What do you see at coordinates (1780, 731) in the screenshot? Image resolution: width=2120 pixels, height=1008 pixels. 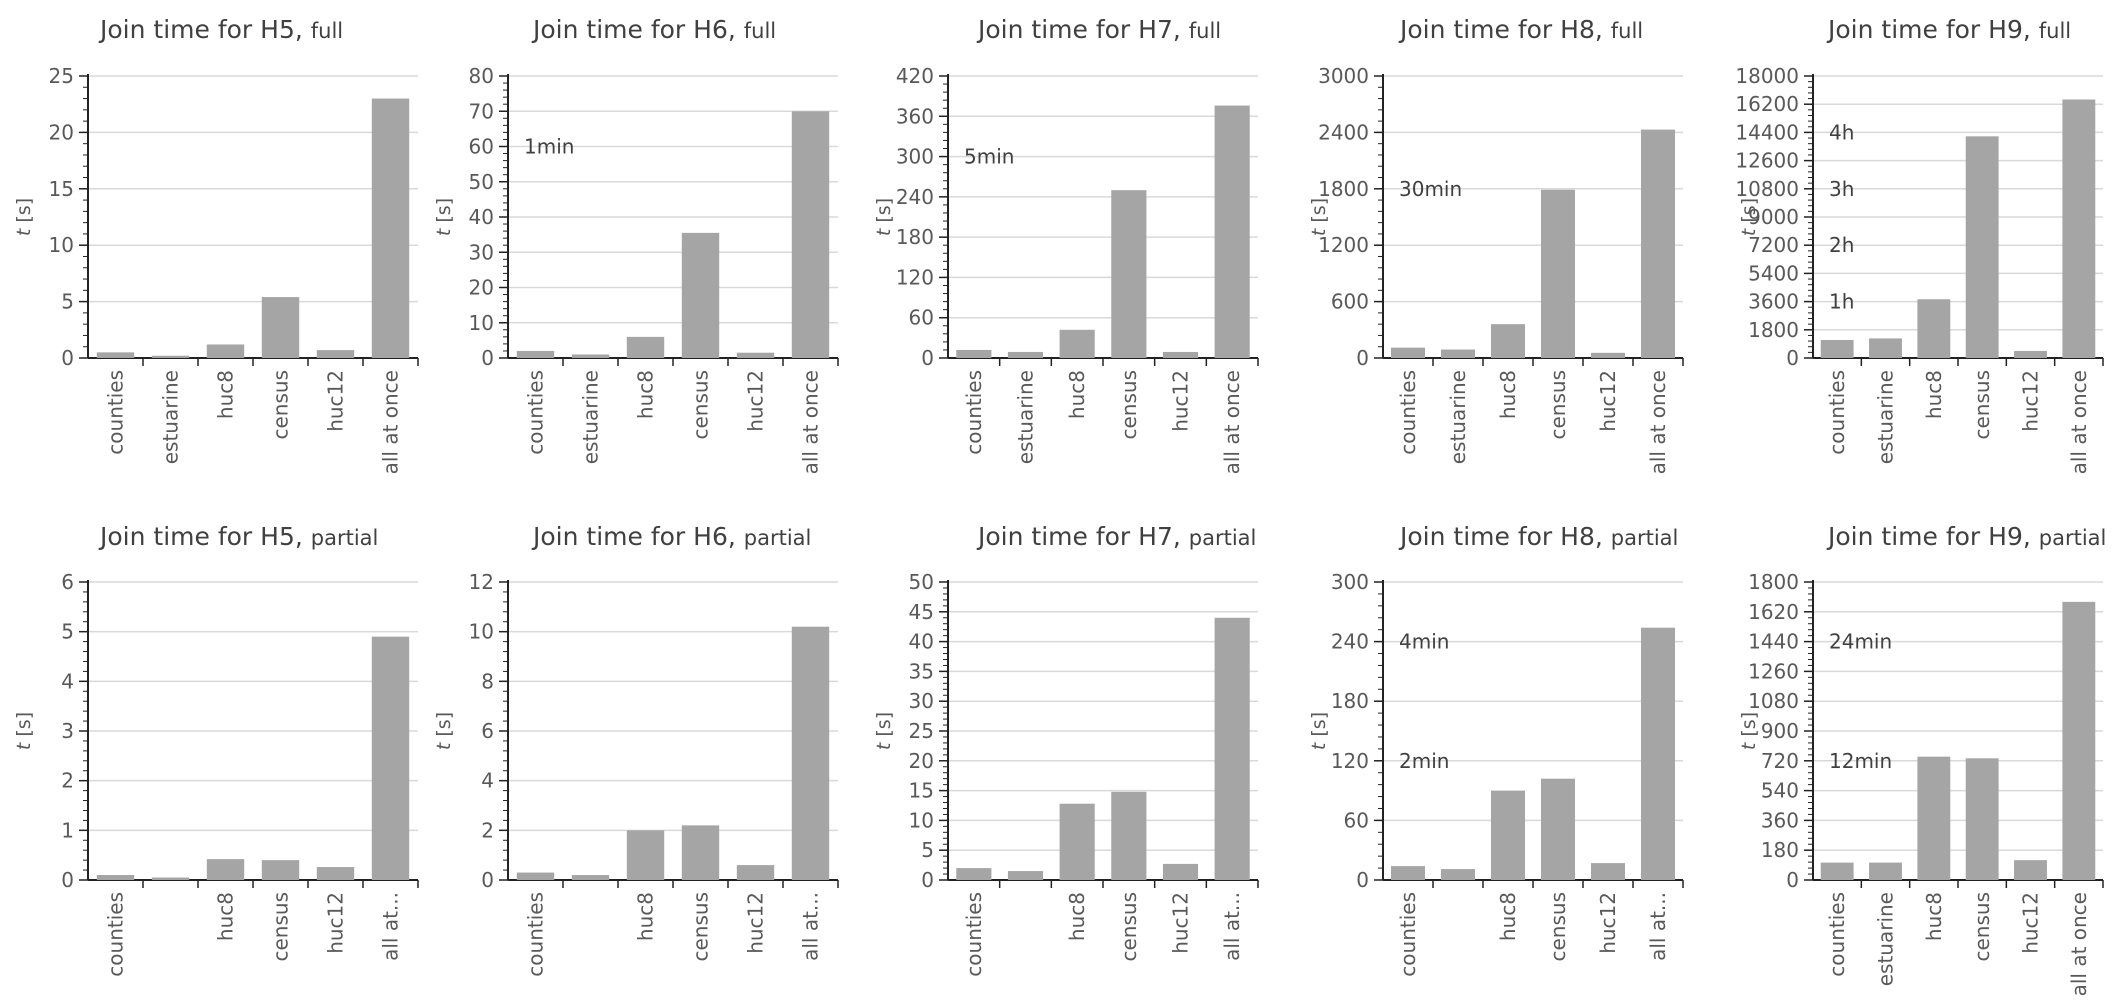 I see `y-tick-label: 900` at bounding box center [1780, 731].